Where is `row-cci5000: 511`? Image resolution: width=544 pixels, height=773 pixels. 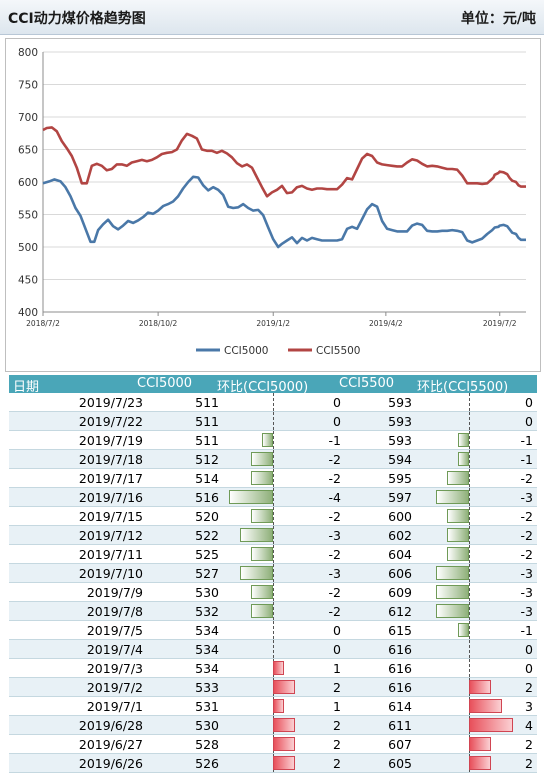
row-cci5000: 511 is located at coordinates (207, 402).